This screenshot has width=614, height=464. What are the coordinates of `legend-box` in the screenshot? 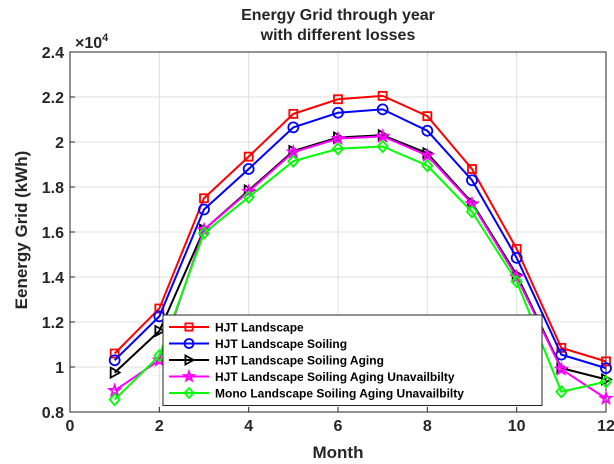 It's located at (352, 360).